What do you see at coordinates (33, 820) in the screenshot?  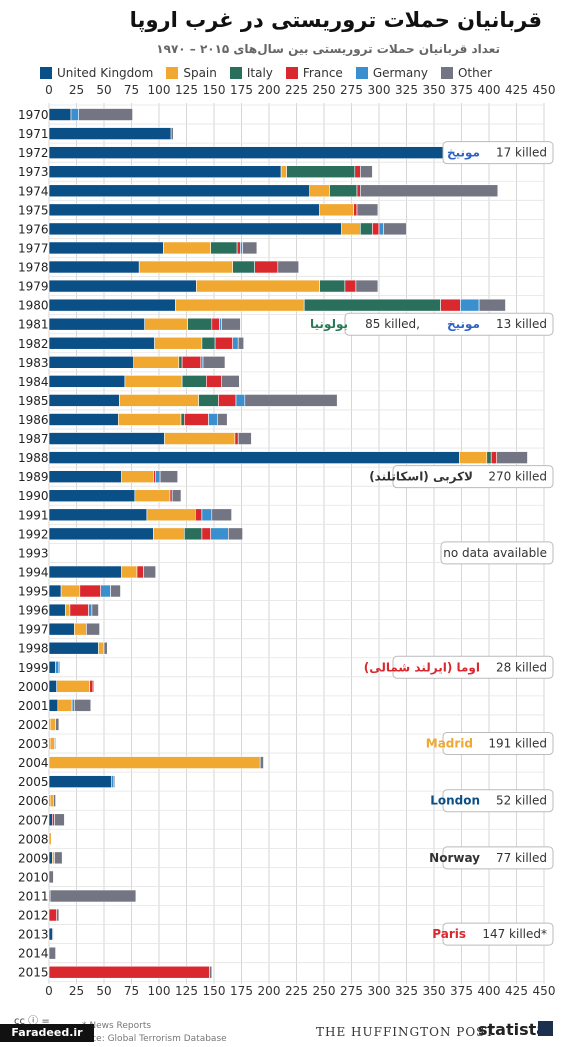 I see `year-label: 2007` at bounding box center [33, 820].